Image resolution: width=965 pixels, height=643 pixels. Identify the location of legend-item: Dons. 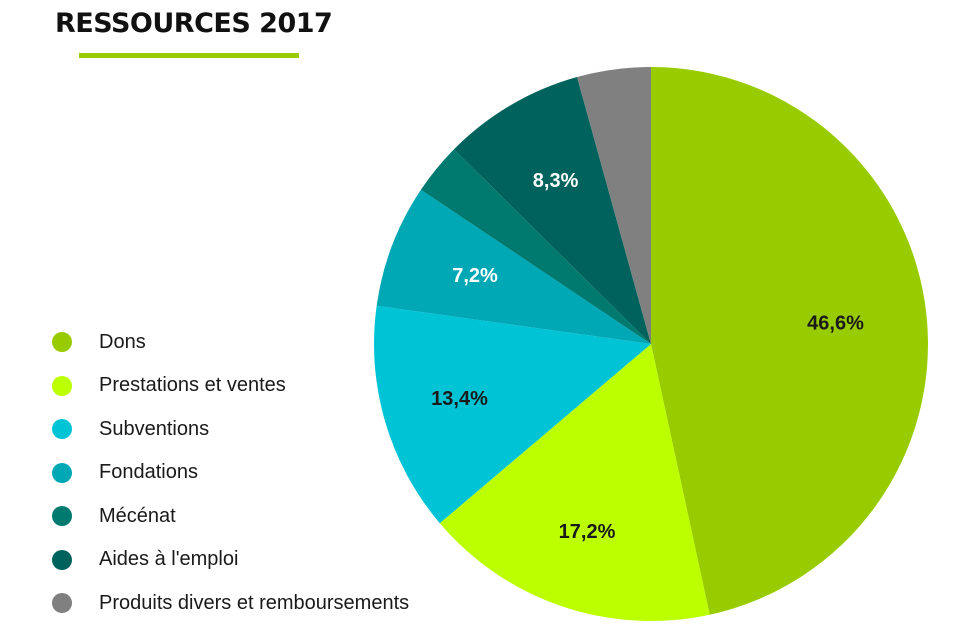
(99, 342).